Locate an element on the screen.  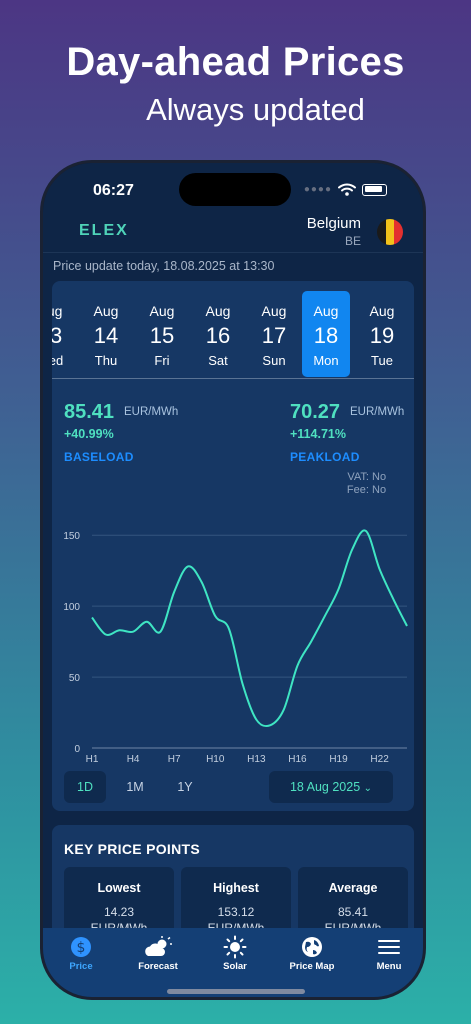
range-button-1d: 1D is located at coordinates (85, 787).